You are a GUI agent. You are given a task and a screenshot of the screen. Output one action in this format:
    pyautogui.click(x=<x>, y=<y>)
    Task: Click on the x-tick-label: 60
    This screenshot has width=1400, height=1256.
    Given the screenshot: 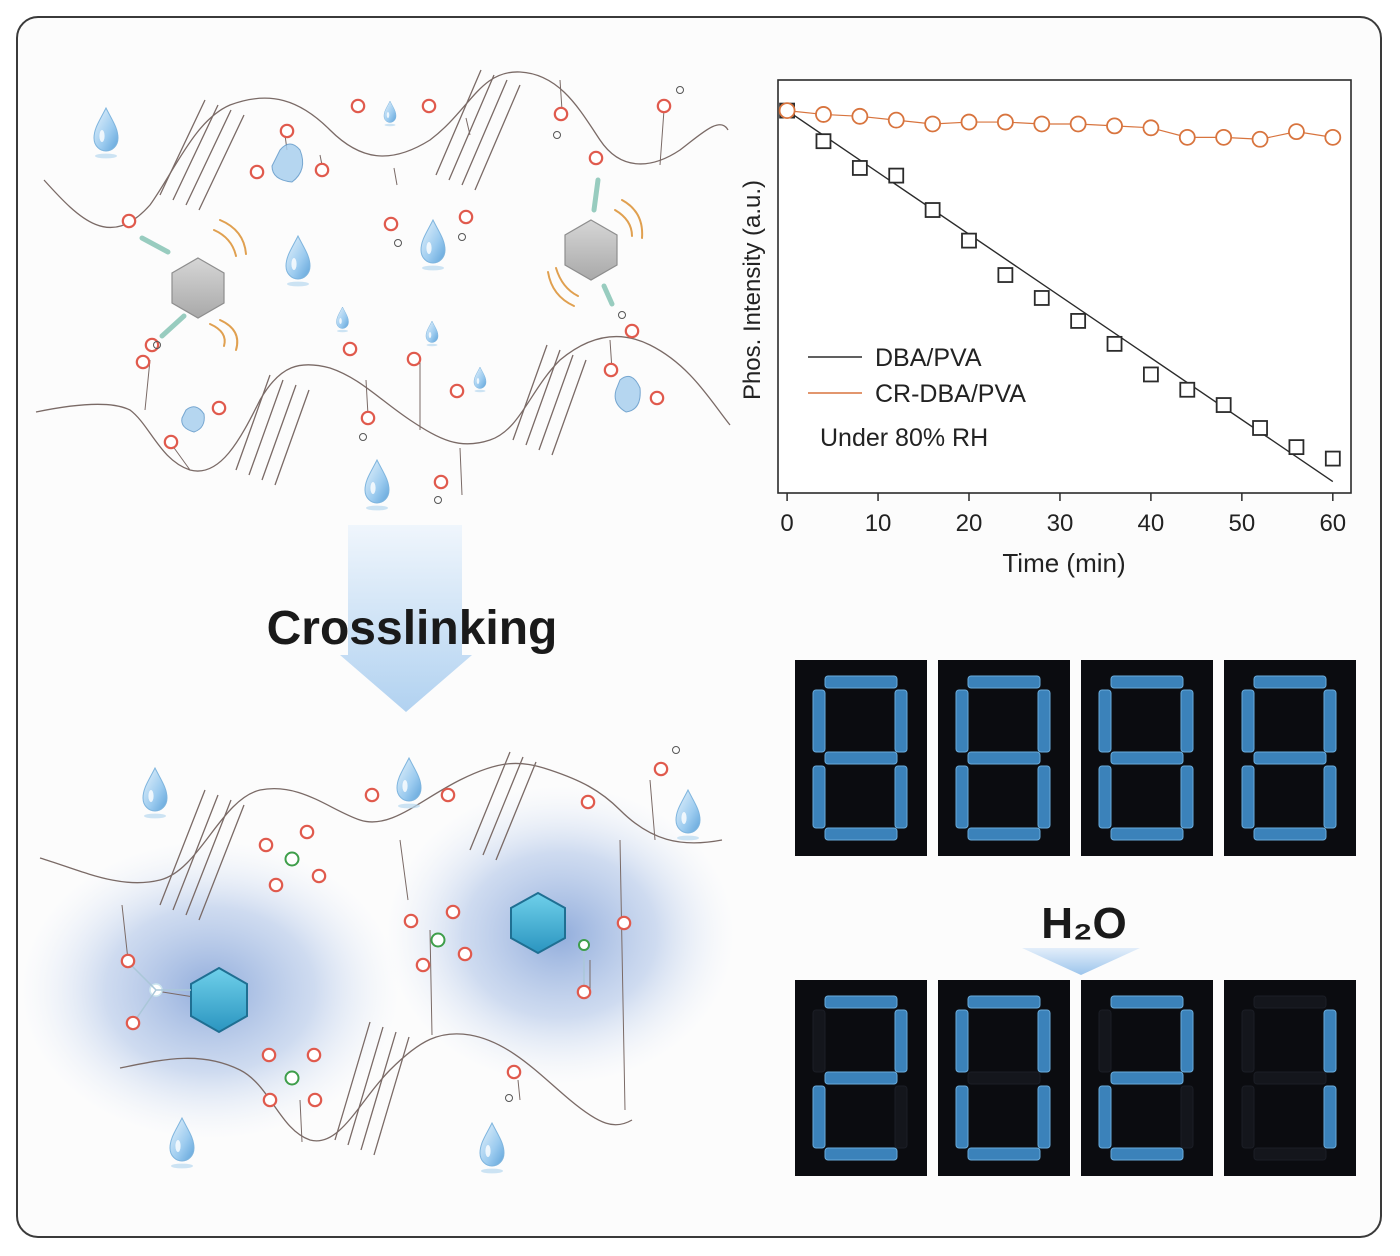 What is the action you would take?
    pyautogui.click(x=1332, y=523)
    